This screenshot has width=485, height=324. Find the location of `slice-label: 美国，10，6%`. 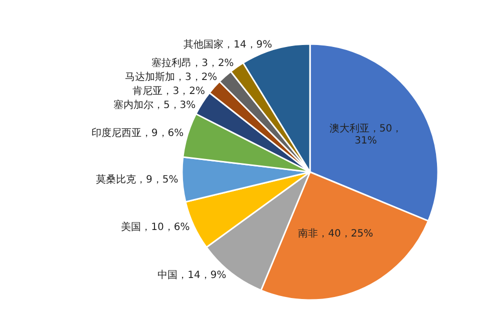

slice-label: 美国，10，6% is located at coordinates (155, 226).